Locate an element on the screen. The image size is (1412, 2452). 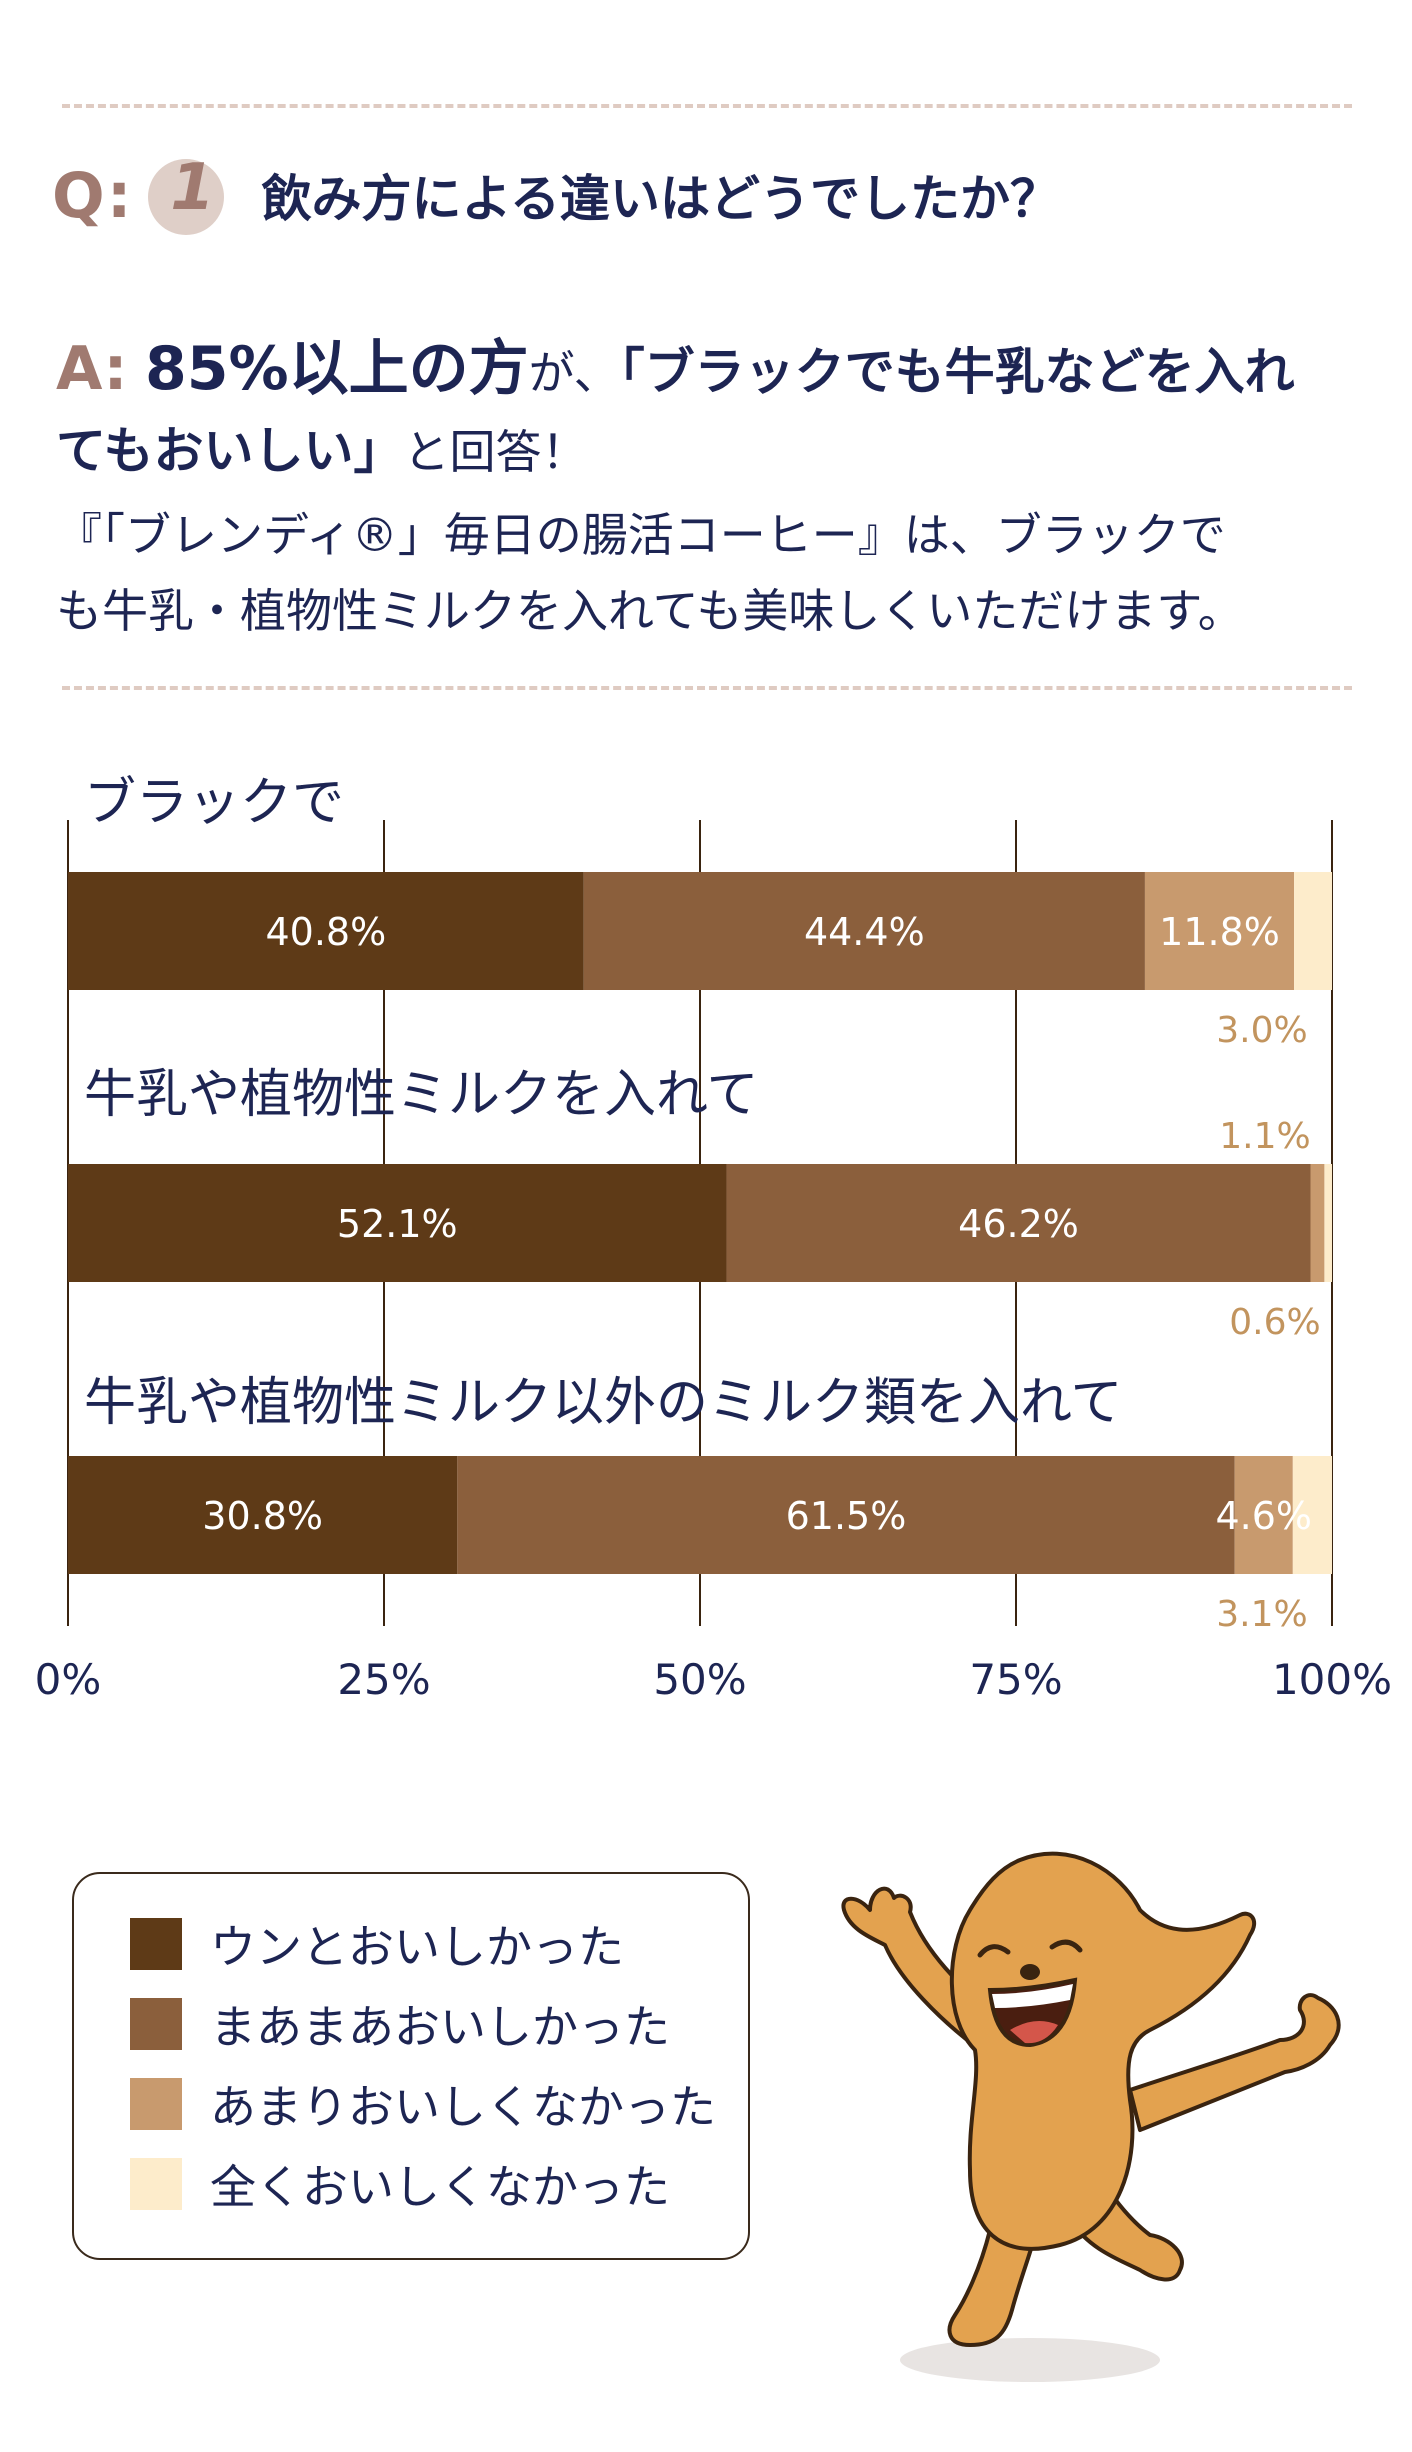
mascot-tongue is located at coordinates (1034, 2032).